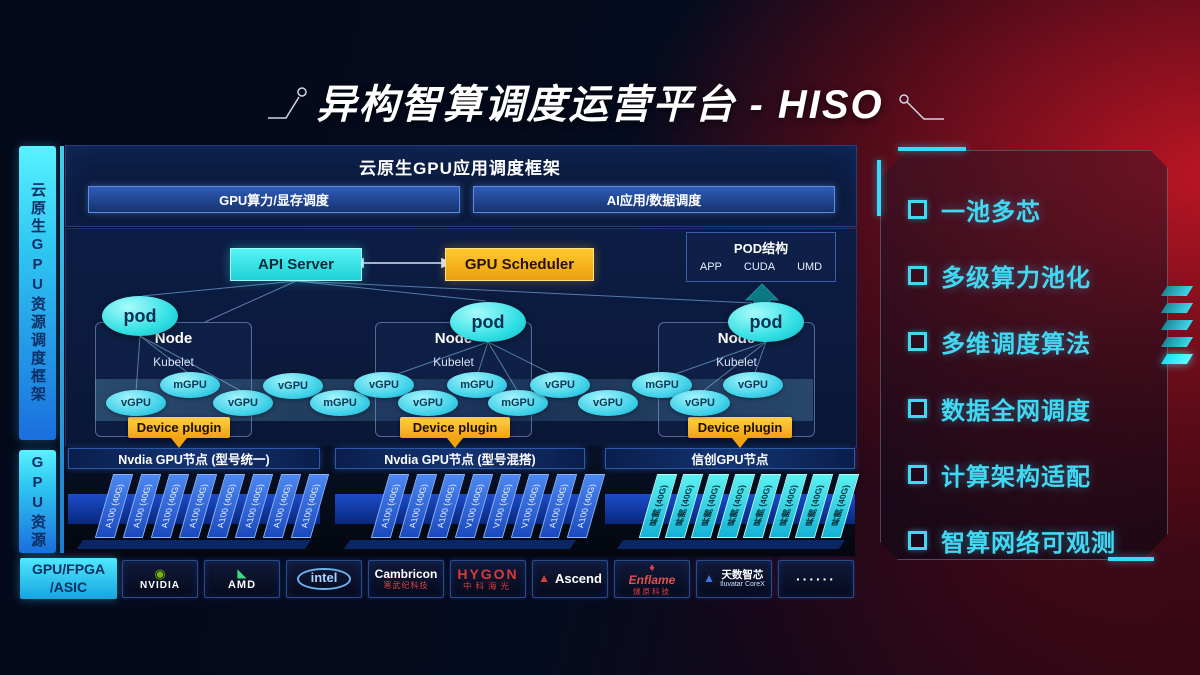 This screenshot has height=675, width=1200. What do you see at coordinates (1033, 375) in the screenshot?
I see `feature-list: 一池多芯多级算力池化 多维调度算法 数据全网调度 计算架构适配 智算网络可观测` at bounding box center [1033, 375].